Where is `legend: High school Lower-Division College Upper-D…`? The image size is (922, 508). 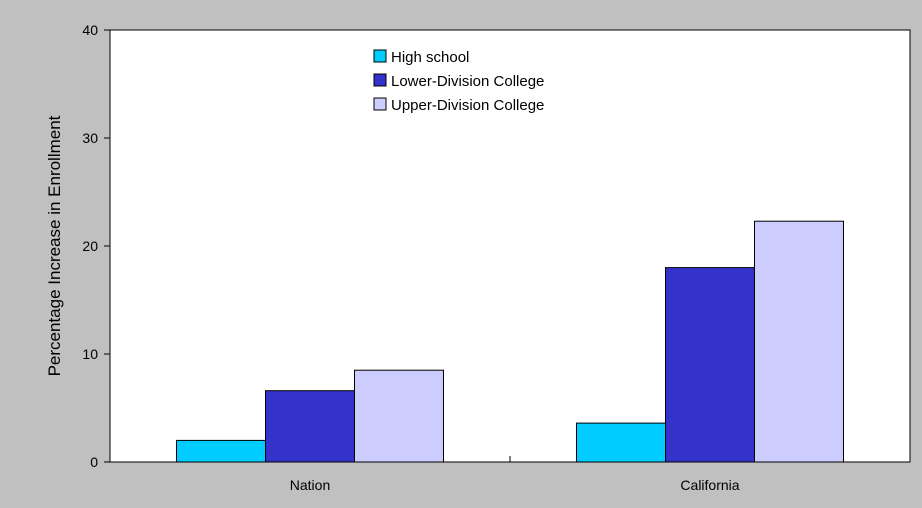
legend: High school Lower-Division College Upper-D… is located at coordinates (458, 81).